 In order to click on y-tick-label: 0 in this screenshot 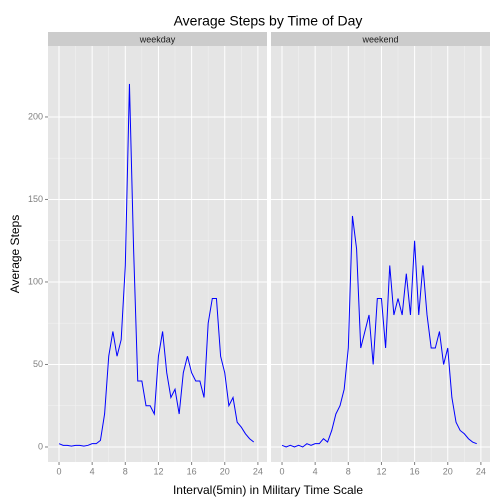, I will do `click(40, 446)`.